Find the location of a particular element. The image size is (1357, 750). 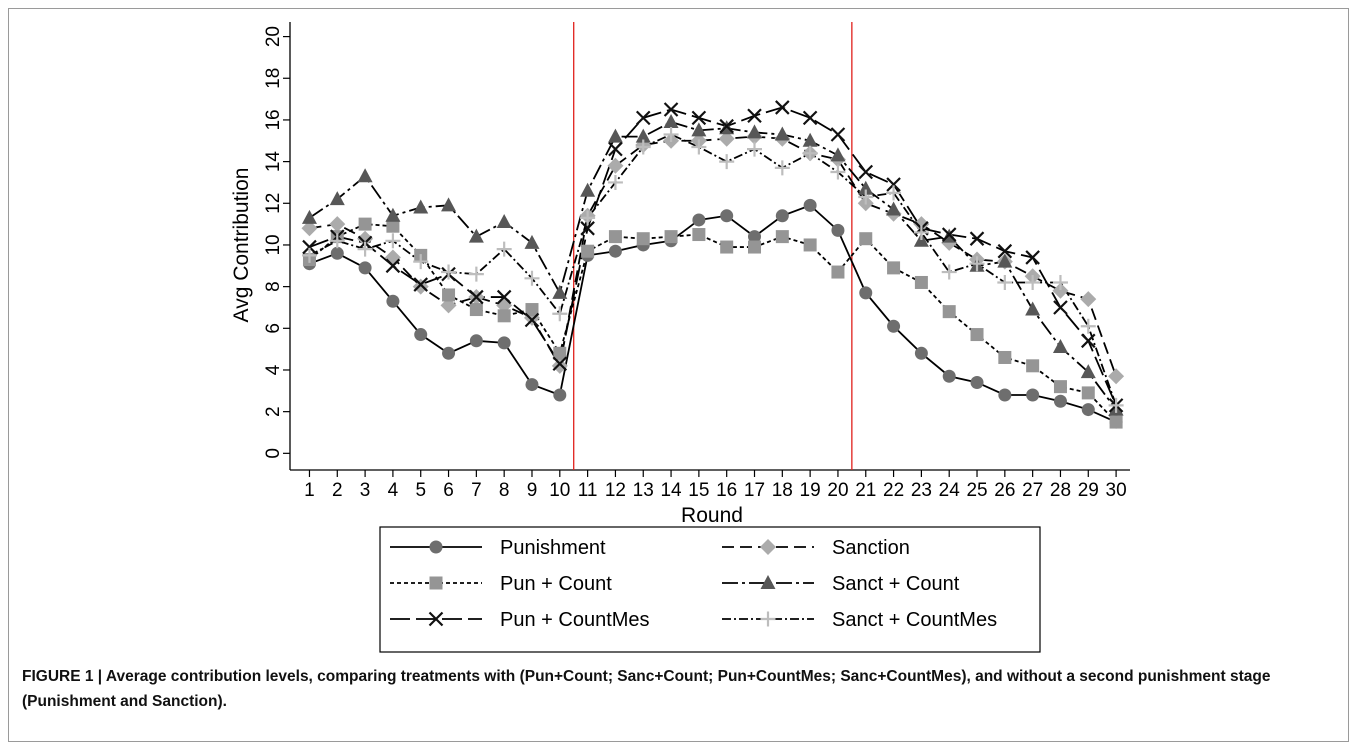

y-tick-label: 12 is located at coordinates (273, 203).